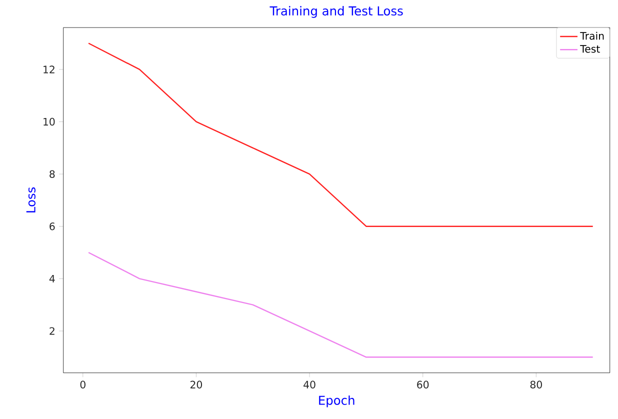 This screenshot has height=419, width=618. Describe the element at coordinates (52, 174) in the screenshot. I see `y-tick-label: 8` at that location.